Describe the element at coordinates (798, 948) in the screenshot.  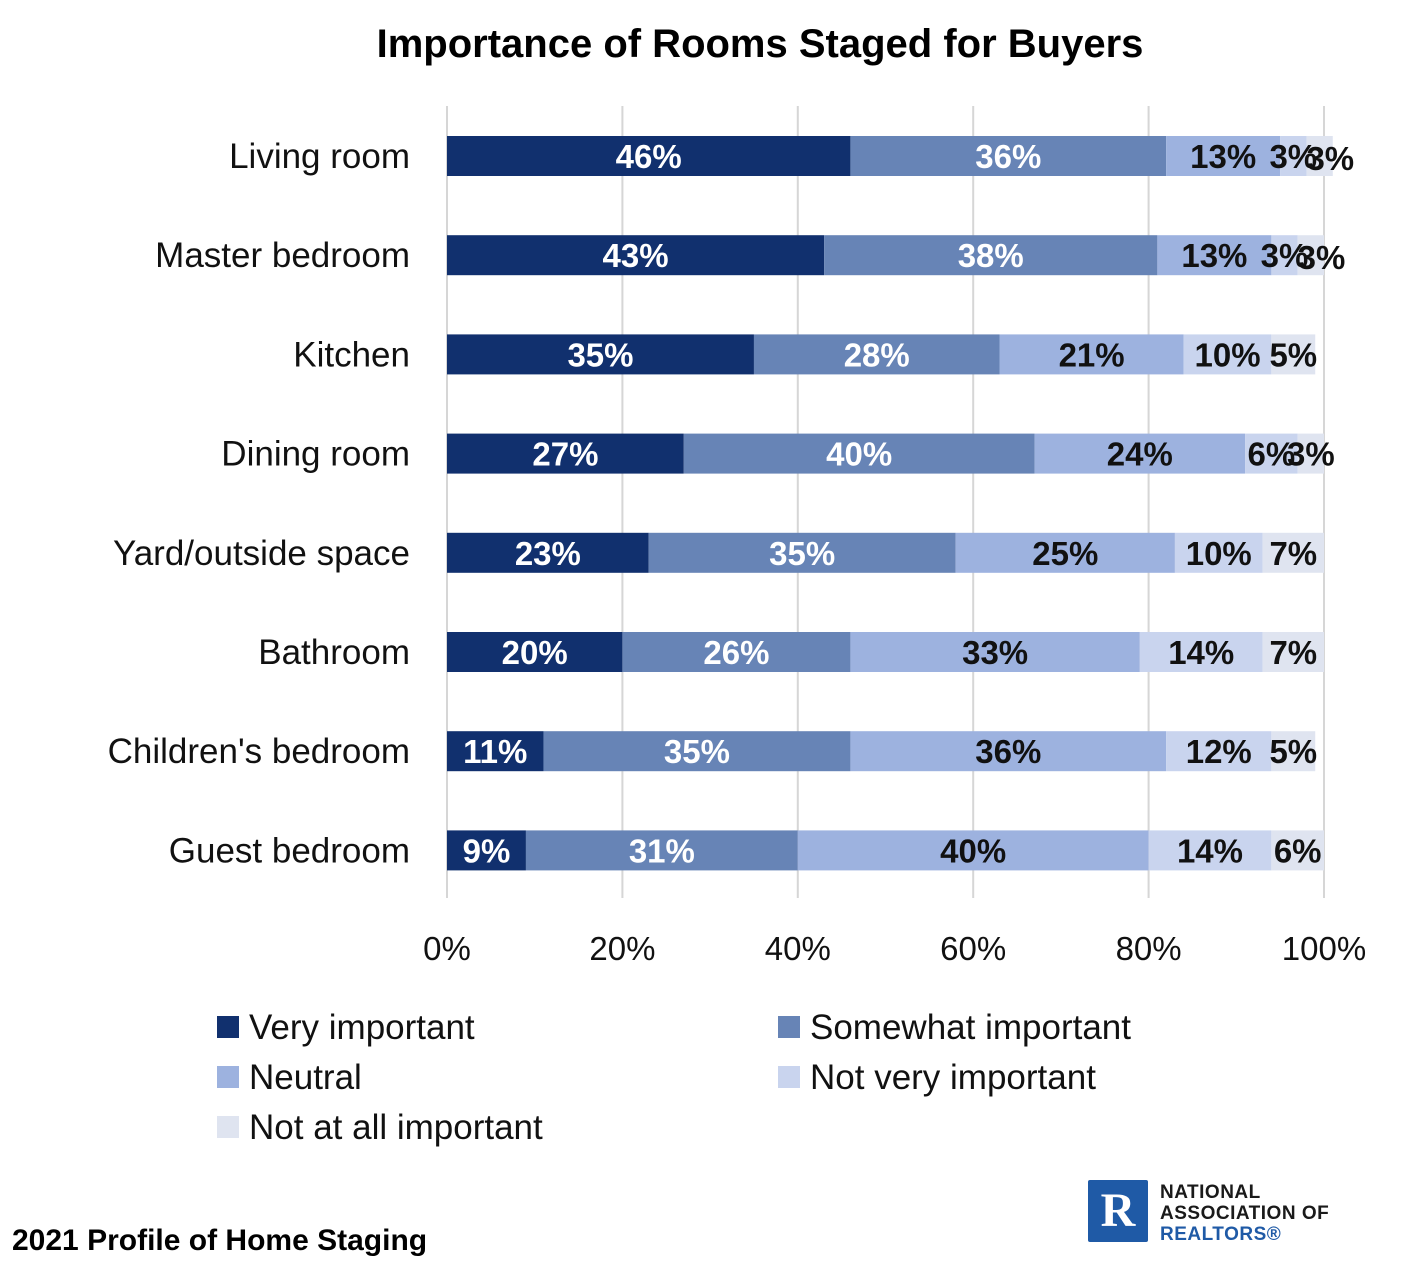
I see `x-tick-label: 40%` at that location.